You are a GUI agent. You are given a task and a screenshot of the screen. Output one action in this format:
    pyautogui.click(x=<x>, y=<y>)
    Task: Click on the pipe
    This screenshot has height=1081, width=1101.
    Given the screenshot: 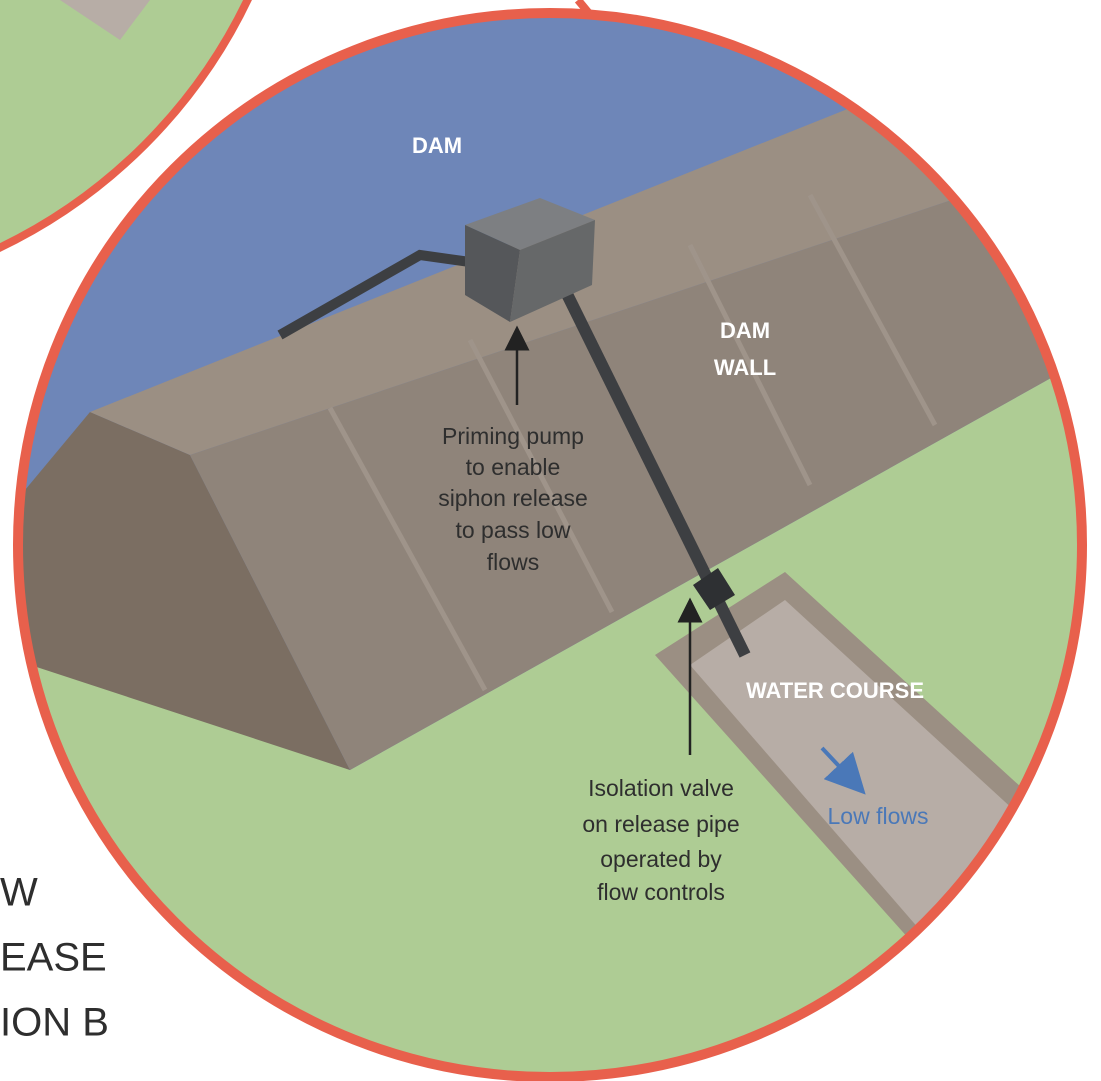 What is the action you would take?
    pyautogui.click(x=374, y=294)
    